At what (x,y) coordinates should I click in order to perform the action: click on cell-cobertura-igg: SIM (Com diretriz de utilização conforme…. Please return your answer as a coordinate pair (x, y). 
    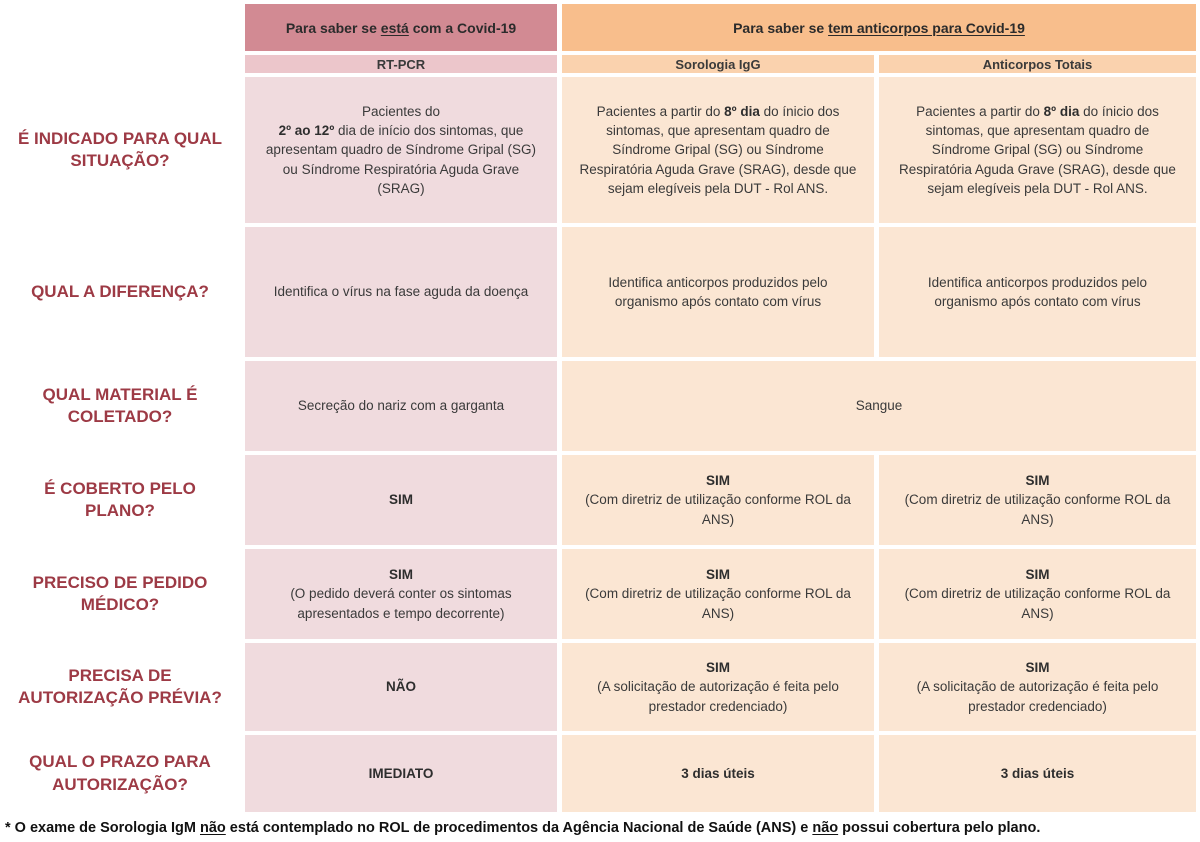
    Looking at the image, I should click on (718, 500).